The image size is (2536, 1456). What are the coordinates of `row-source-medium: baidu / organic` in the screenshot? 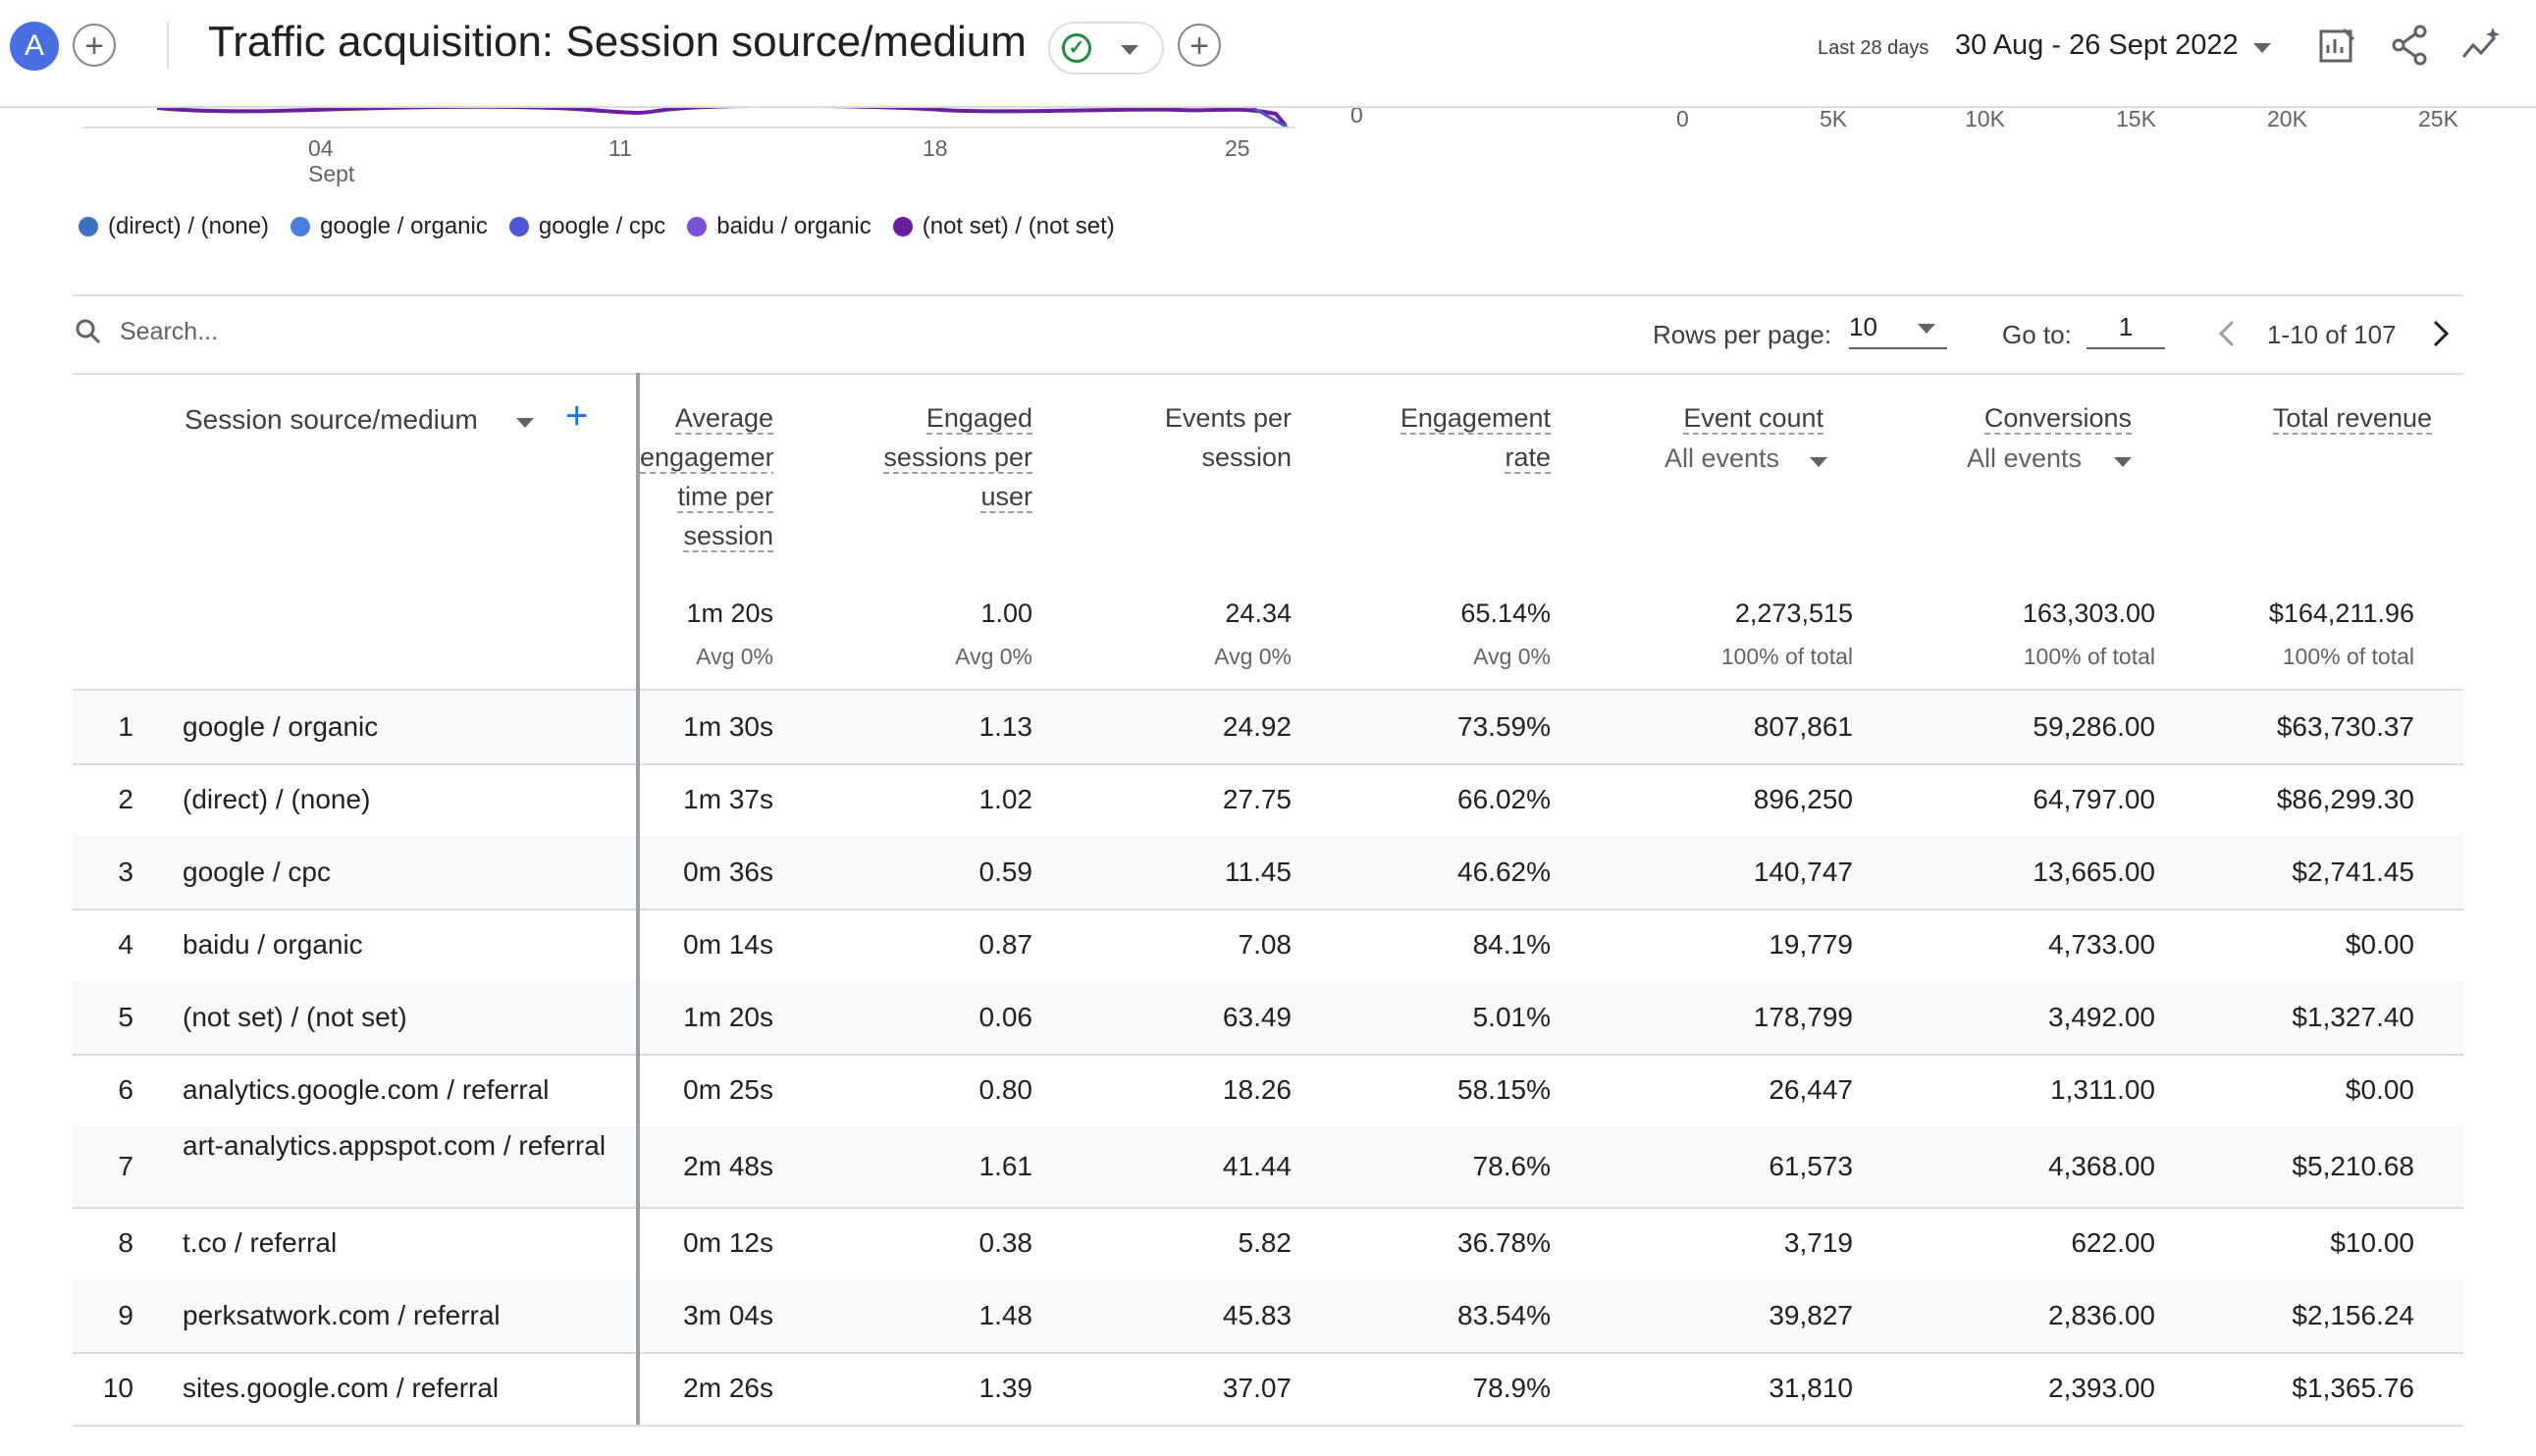 It's located at (273, 944).